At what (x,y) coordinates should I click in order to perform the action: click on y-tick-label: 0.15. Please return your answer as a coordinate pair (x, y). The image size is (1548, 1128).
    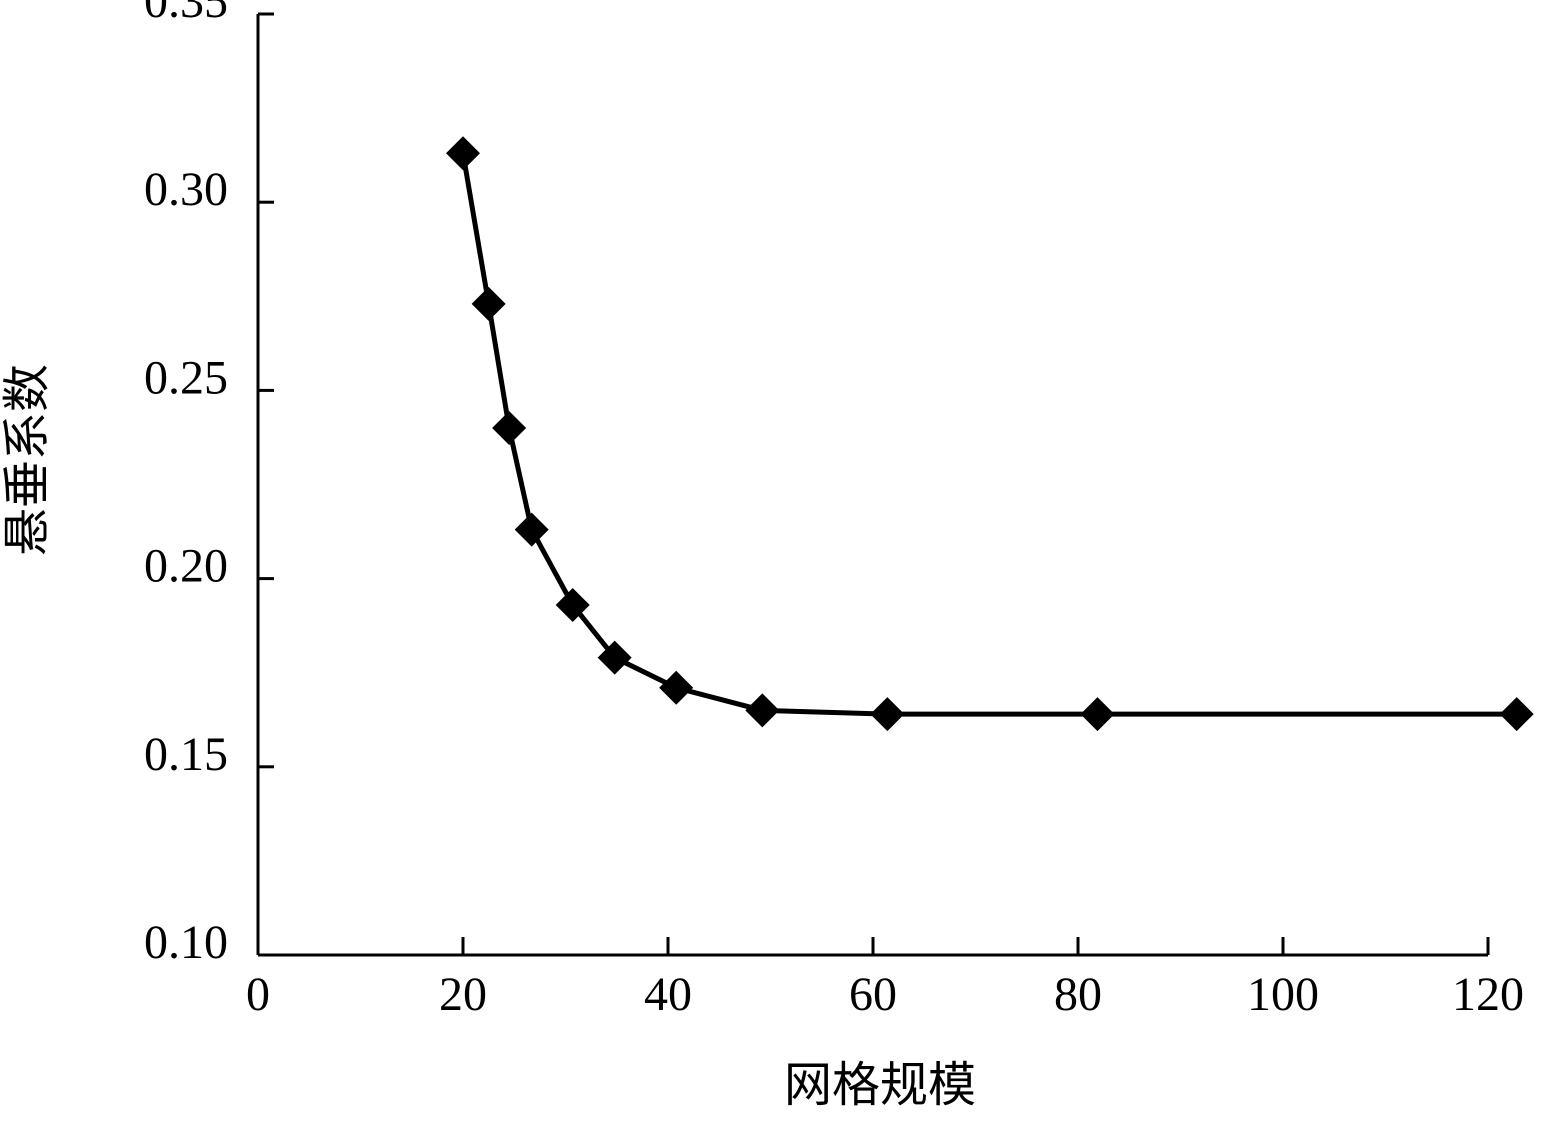
    Looking at the image, I should click on (186, 754).